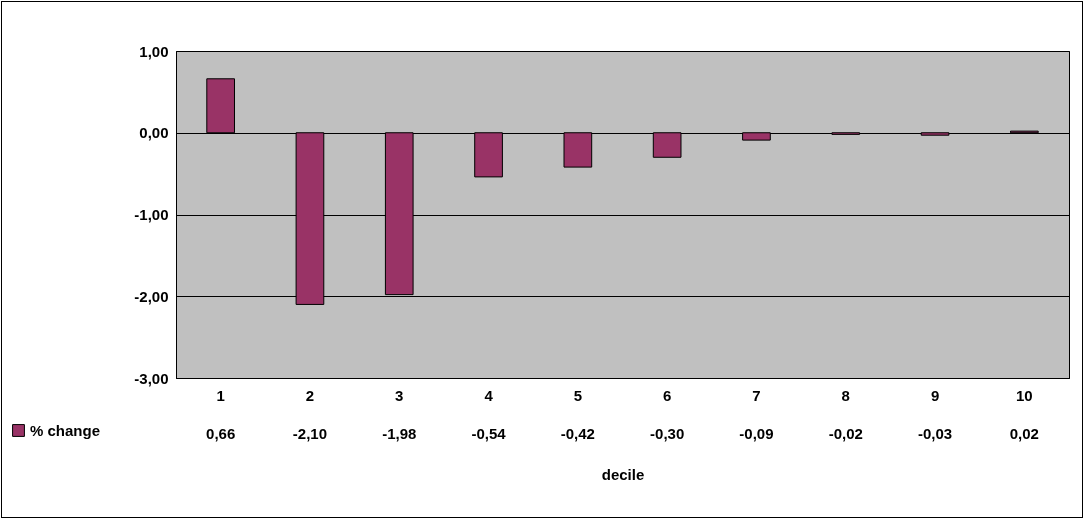 The height and width of the screenshot is (520, 1084). What do you see at coordinates (310, 395) in the screenshot?
I see `x-tick-label: 2` at bounding box center [310, 395].